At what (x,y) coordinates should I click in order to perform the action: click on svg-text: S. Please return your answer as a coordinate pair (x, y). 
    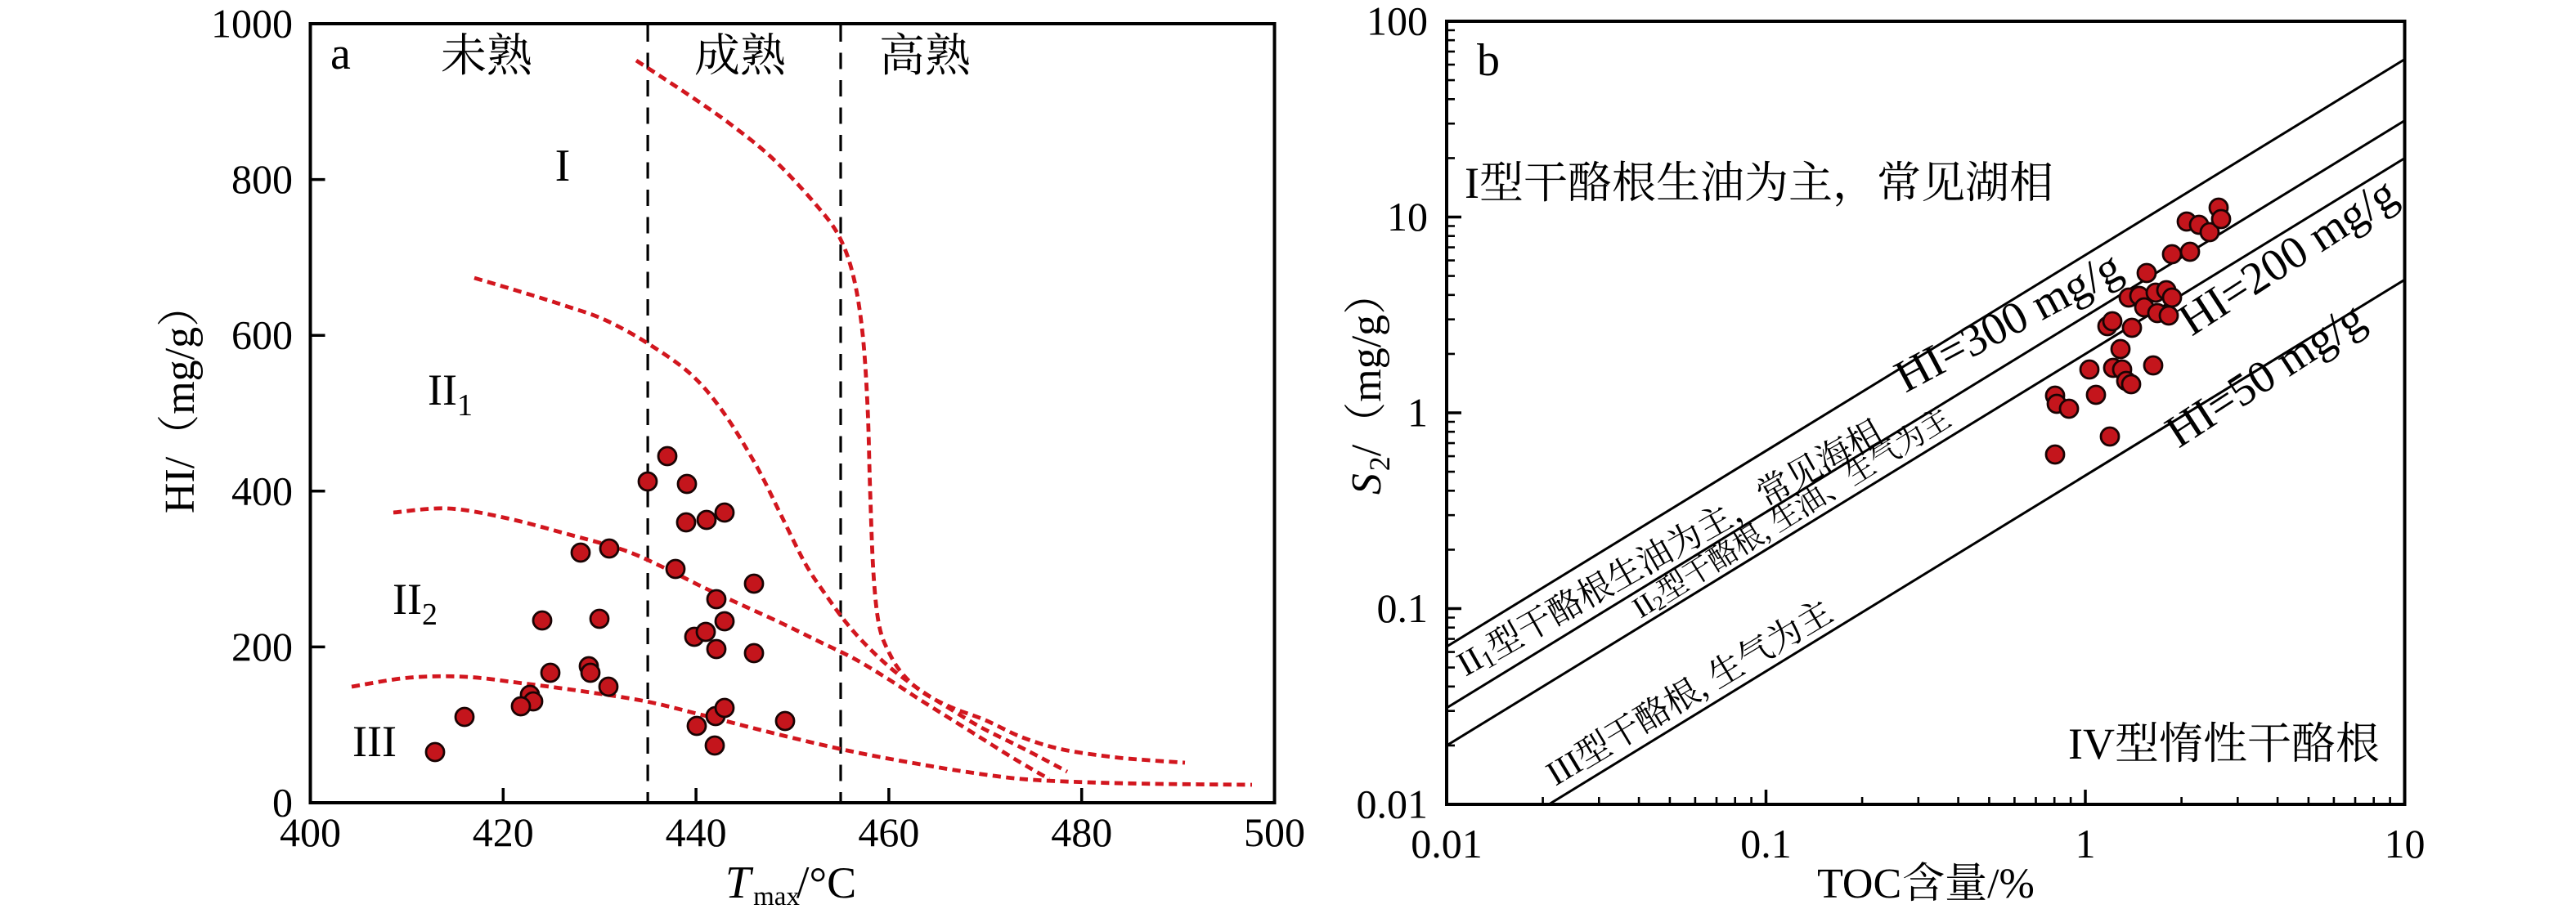
    Looking at the image, I should click on (1367, 484).